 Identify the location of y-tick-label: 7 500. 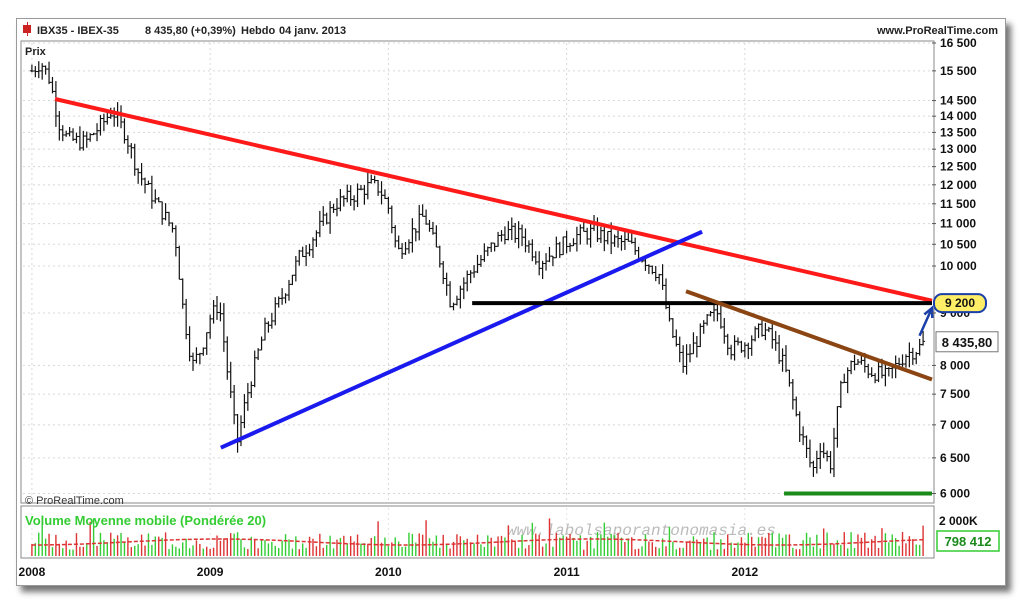
(955, 394).